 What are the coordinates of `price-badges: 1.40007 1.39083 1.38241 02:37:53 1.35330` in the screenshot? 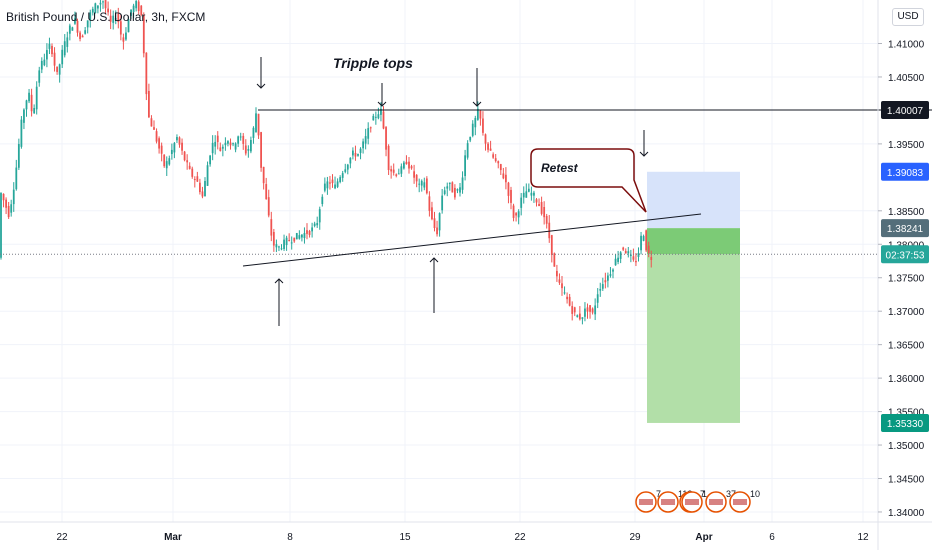 It's located at (905, 266).